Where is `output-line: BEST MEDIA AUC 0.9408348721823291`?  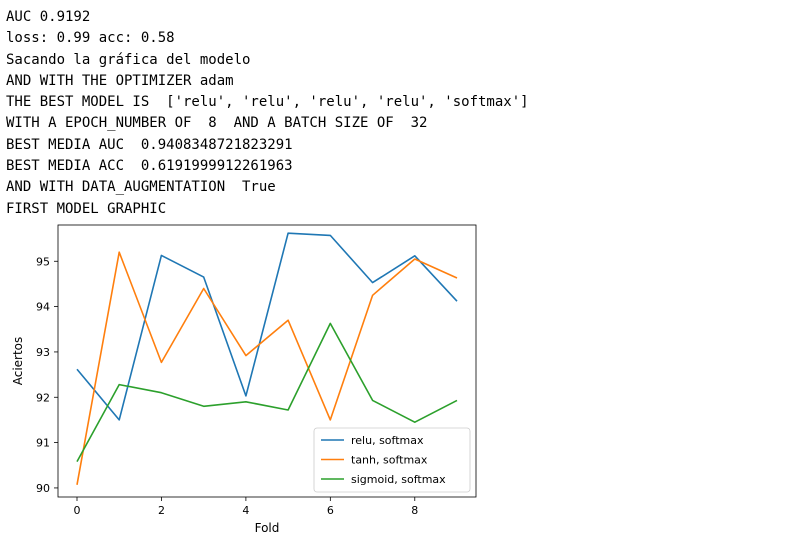 output-line: BEST MEDIA AUC 0.9408348721823291 is located at coordinates (149, 144).